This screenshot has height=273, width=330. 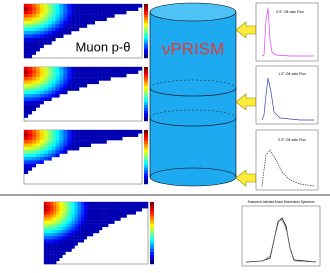 I want to click on flux-frame, so click(x=287, y=160).